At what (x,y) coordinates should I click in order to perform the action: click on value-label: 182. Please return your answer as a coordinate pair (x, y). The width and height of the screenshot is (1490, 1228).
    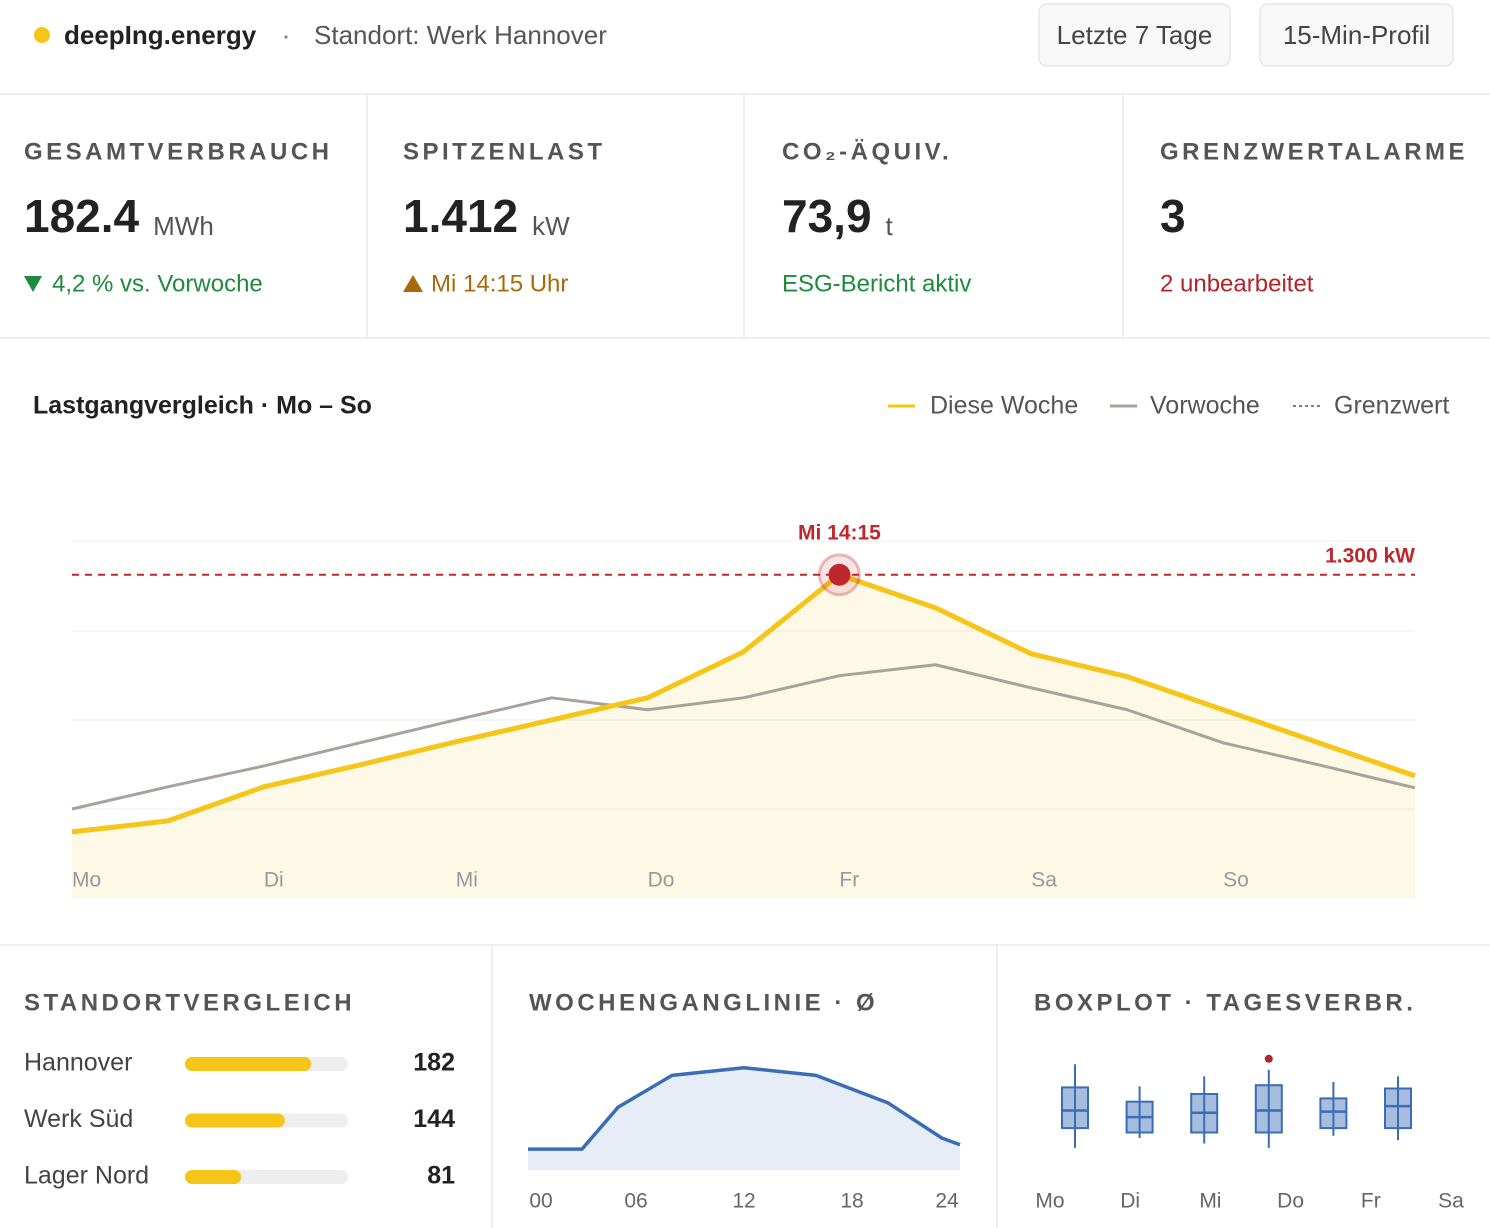
    Looking at the image, I should click on (434, 1063).